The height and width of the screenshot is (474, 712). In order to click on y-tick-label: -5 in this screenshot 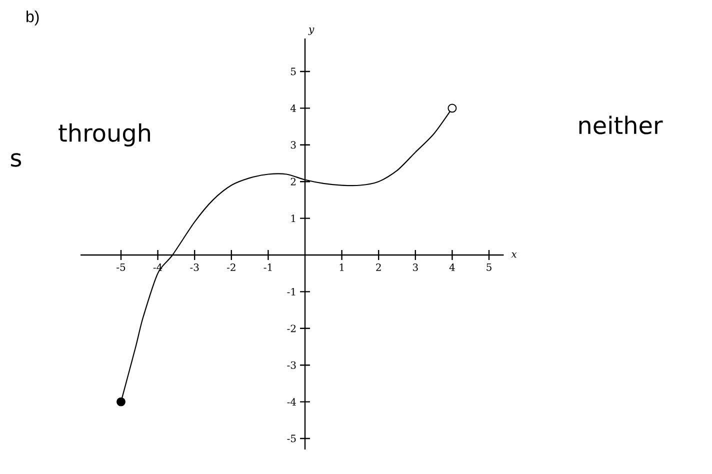, I will do `click(291, 438)`.